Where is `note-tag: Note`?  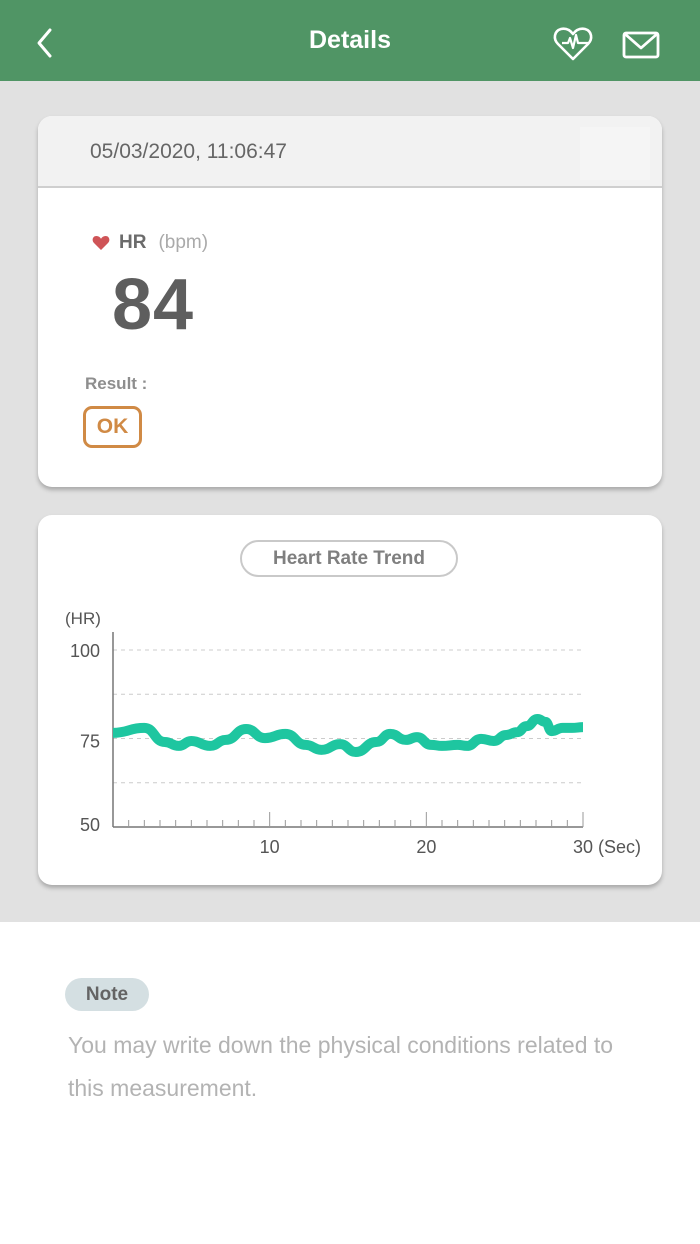
note-tag: Note is located at coordinates (107, 994).